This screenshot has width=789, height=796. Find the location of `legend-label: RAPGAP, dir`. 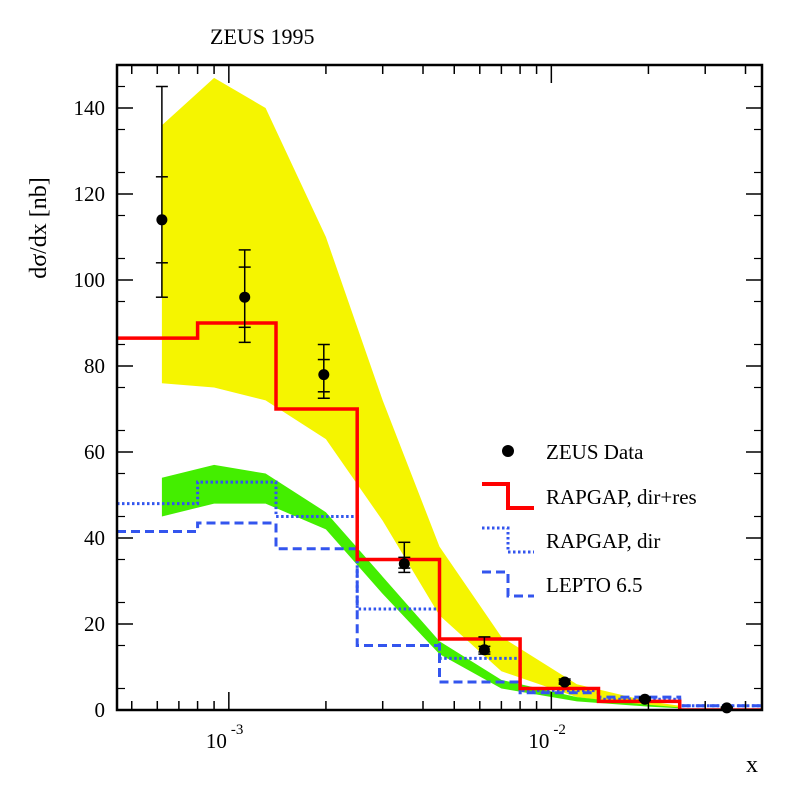

legend-label: RAPGAP, dir is located at coordinates (603, 541).